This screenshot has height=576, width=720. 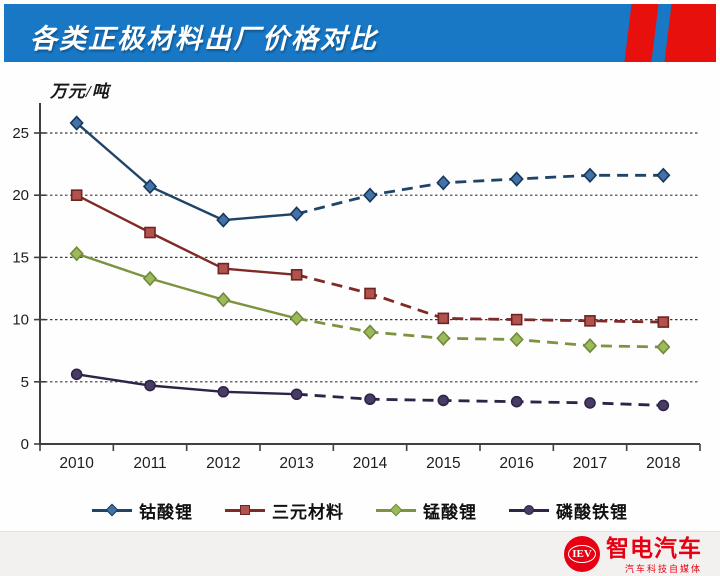 What do you see at coordinates (592, 512) in the screenshot?
I see `legend-label: 磷酸铁锂` at bounding box center [592, 512].